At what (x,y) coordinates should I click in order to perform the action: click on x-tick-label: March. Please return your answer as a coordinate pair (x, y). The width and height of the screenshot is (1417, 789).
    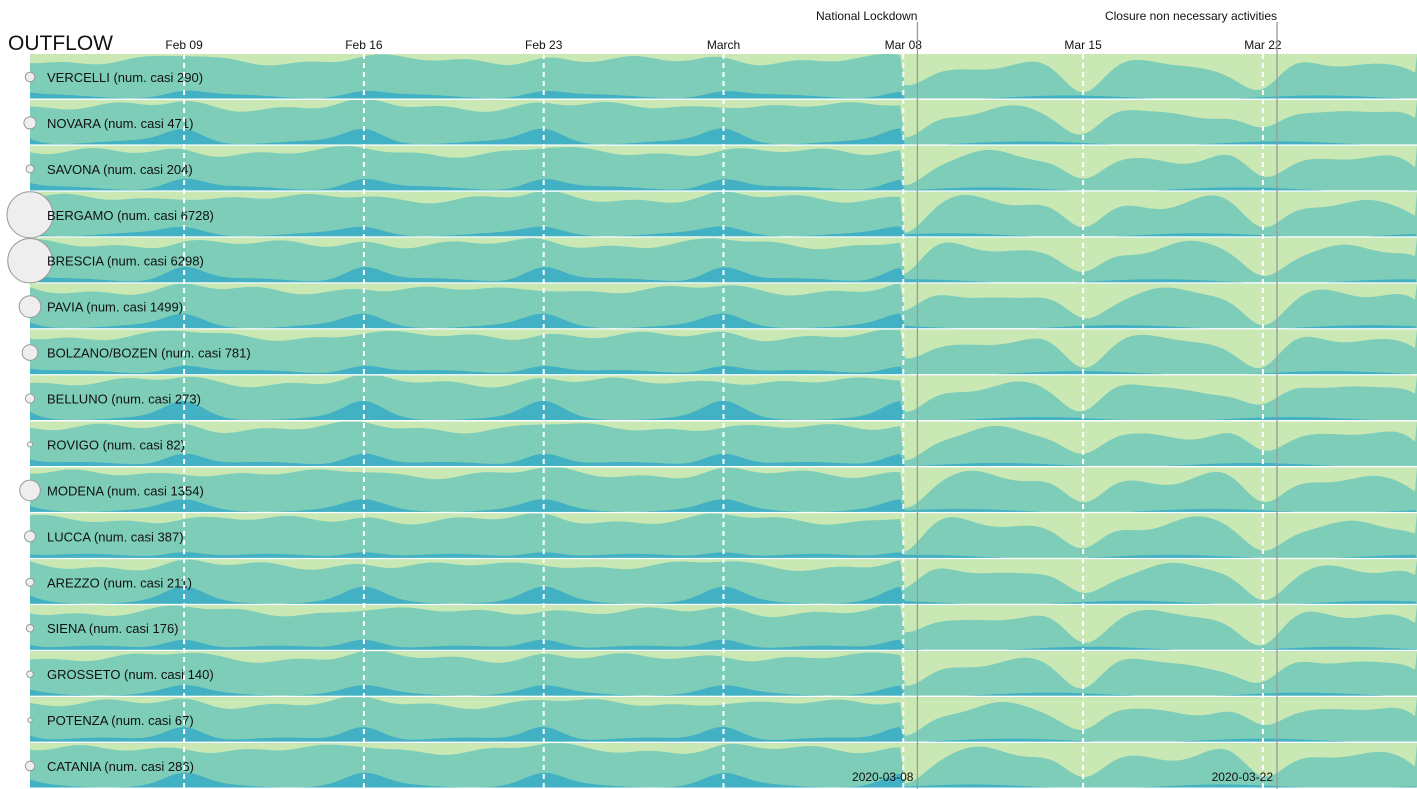
    Looking at the image, I should click on (723, 45).